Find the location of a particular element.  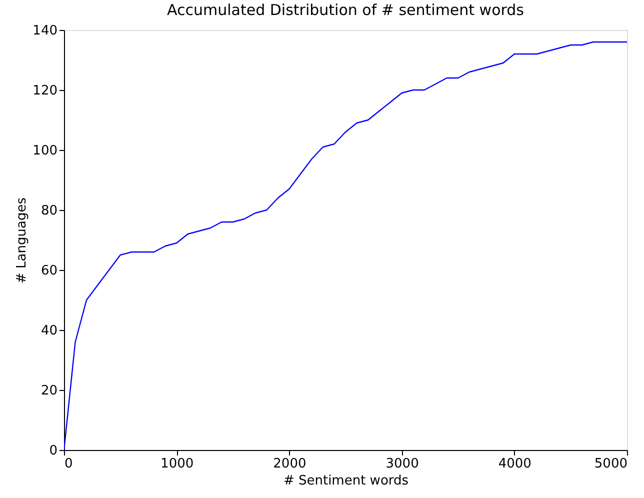

y-tick-label: 40 is located at coordinates (49, 331).